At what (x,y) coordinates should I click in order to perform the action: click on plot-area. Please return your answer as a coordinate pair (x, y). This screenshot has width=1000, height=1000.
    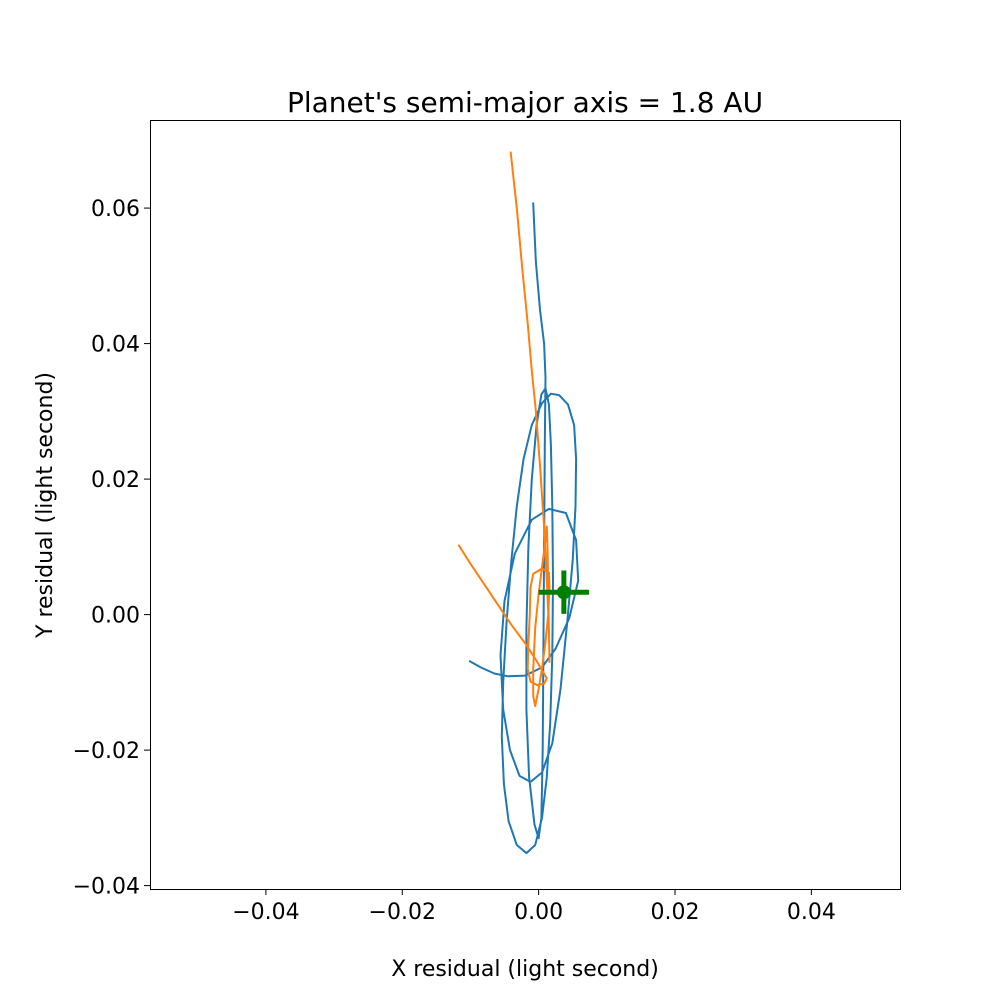
    Looking at the image, I should click on (523, 503).